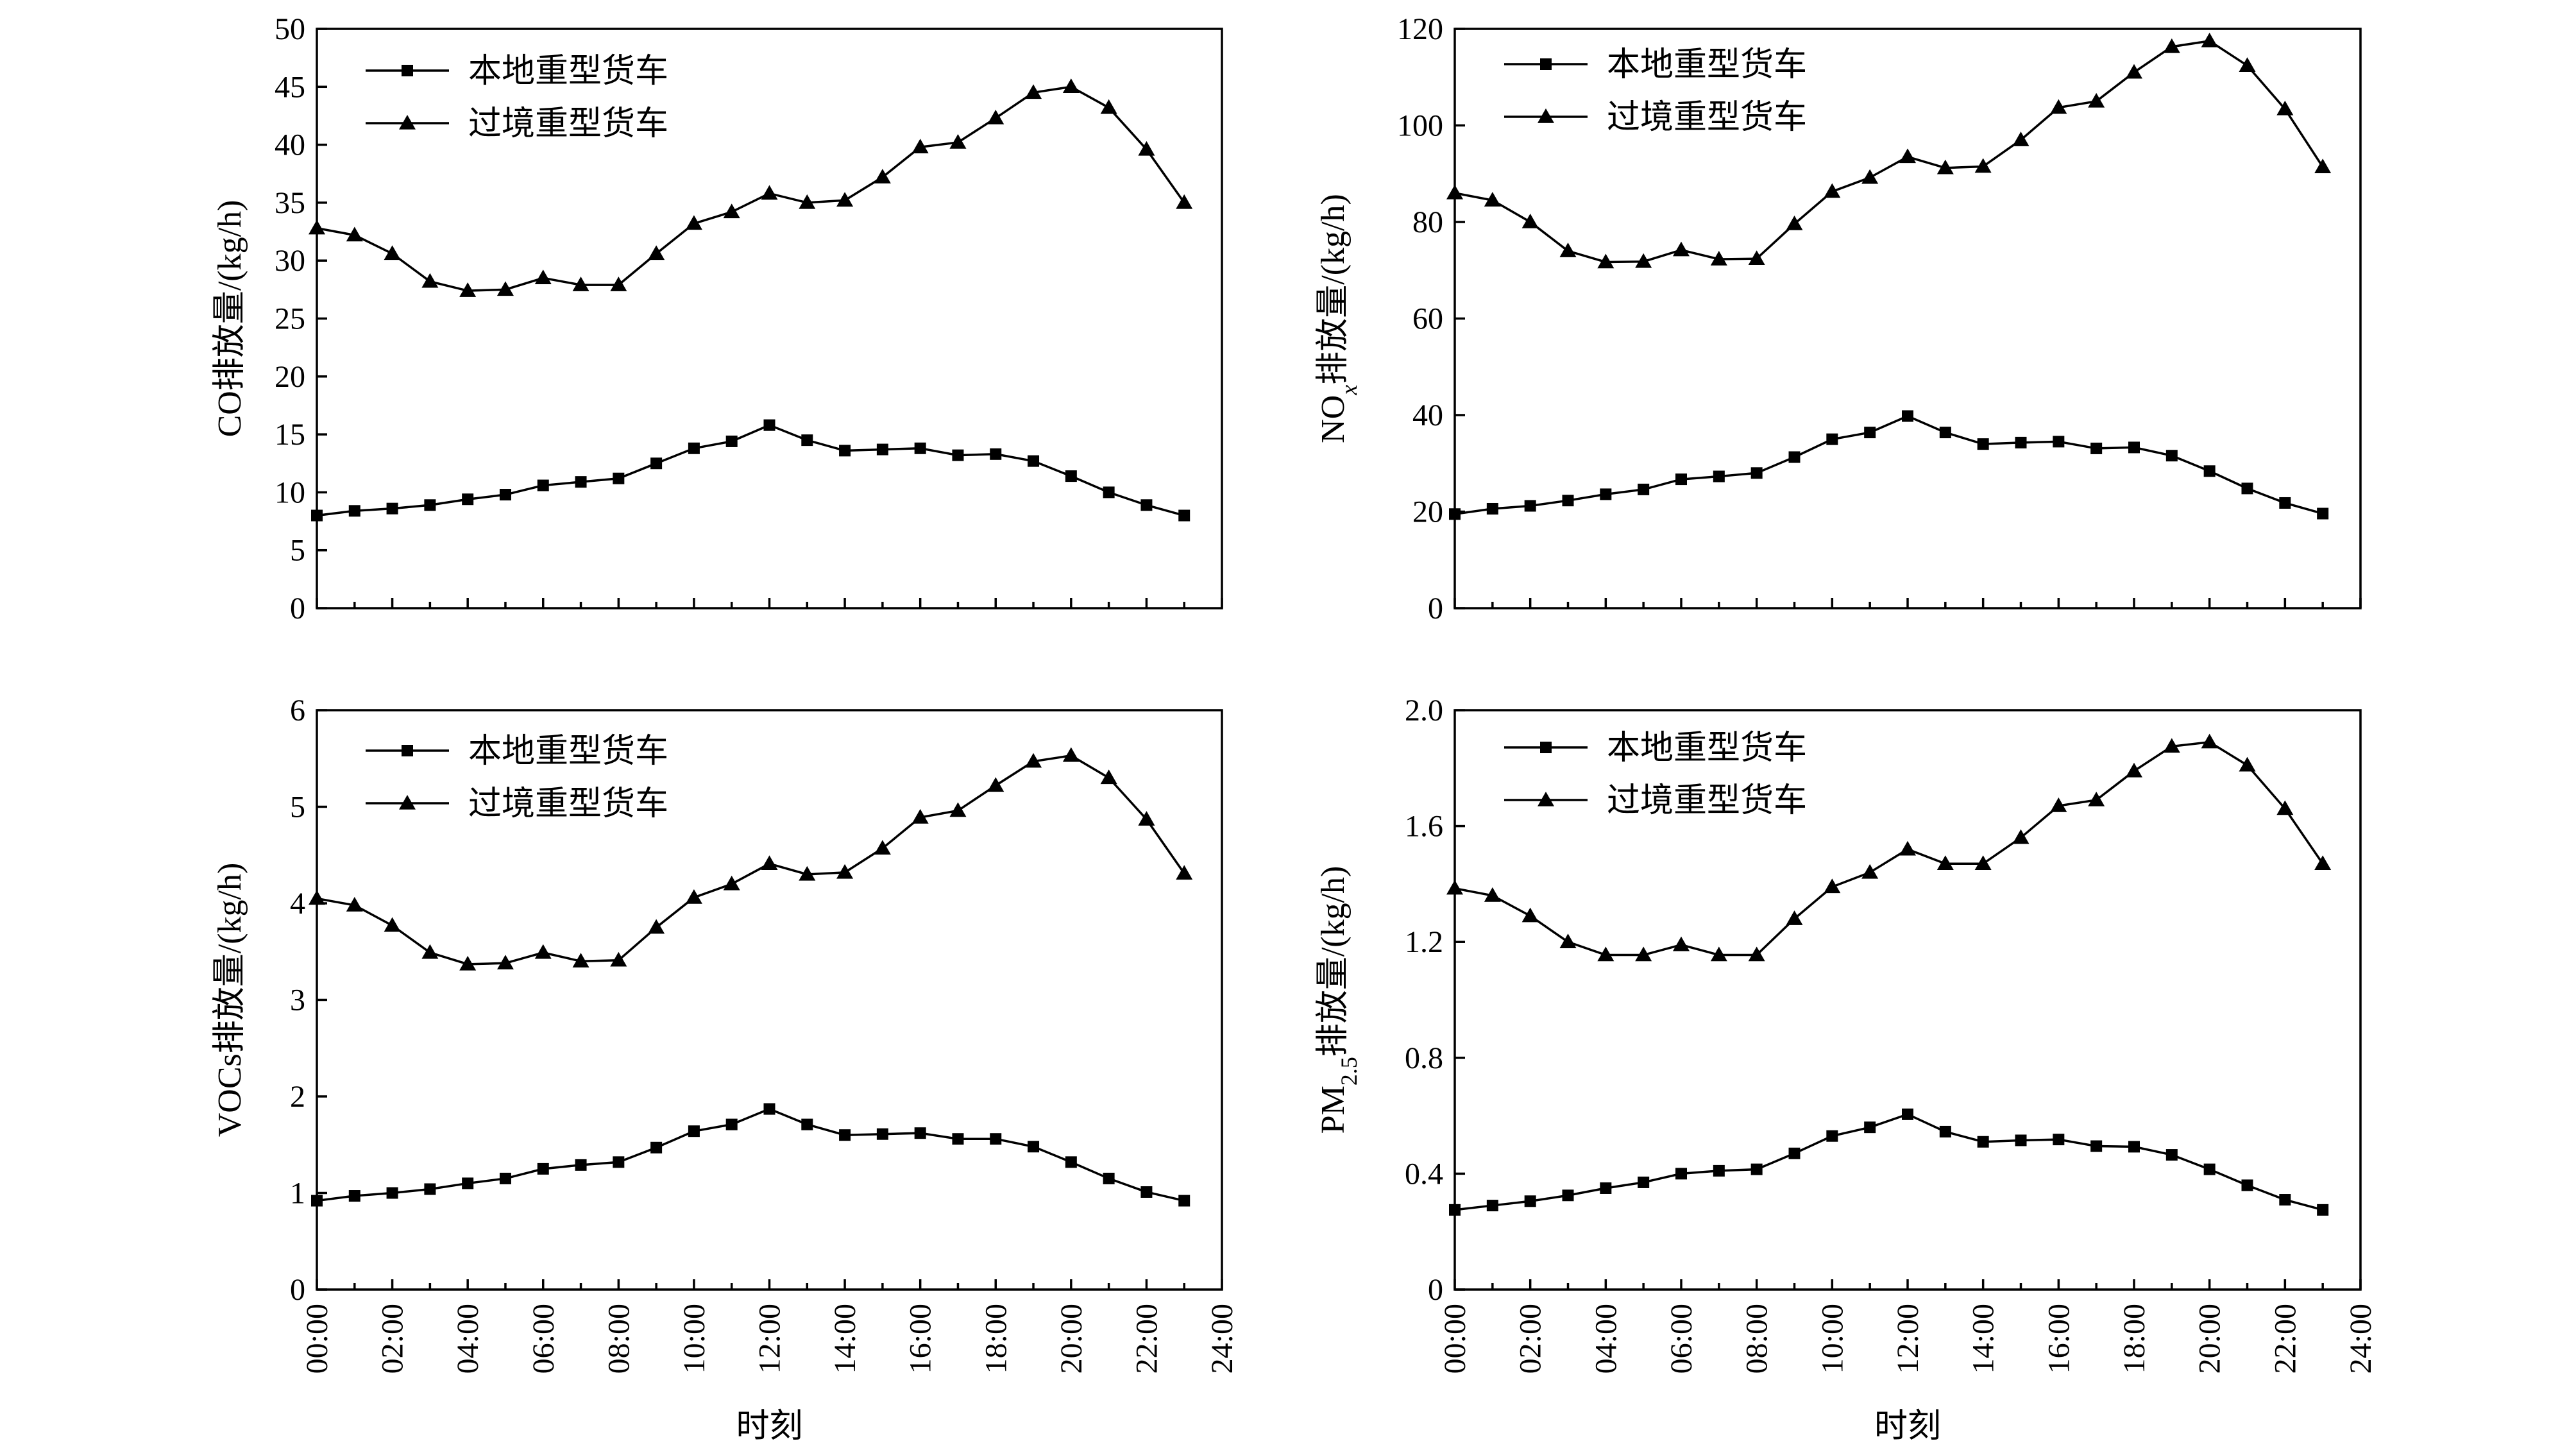  I want to click on y-tick-label: 50, so click(290, 29).